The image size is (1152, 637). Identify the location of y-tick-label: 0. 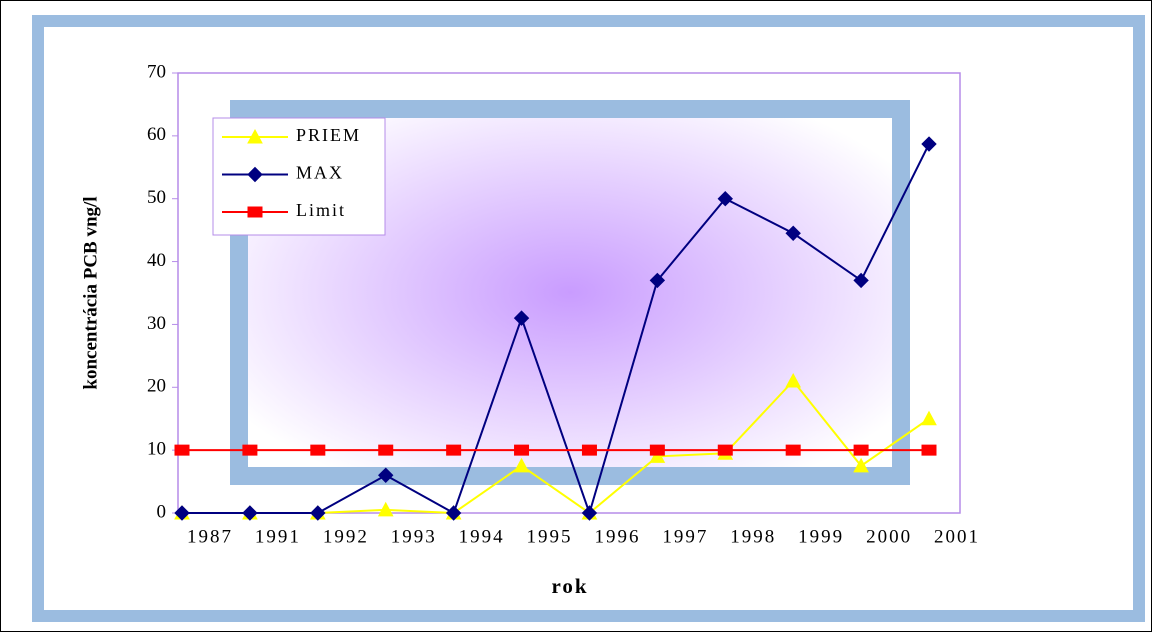
(162, 511).